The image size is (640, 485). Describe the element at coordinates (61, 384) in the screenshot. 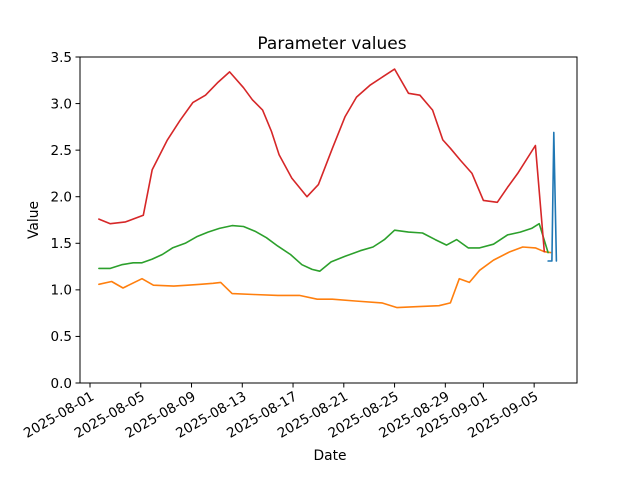

I see `y-tick-label: 0.0` at that location.